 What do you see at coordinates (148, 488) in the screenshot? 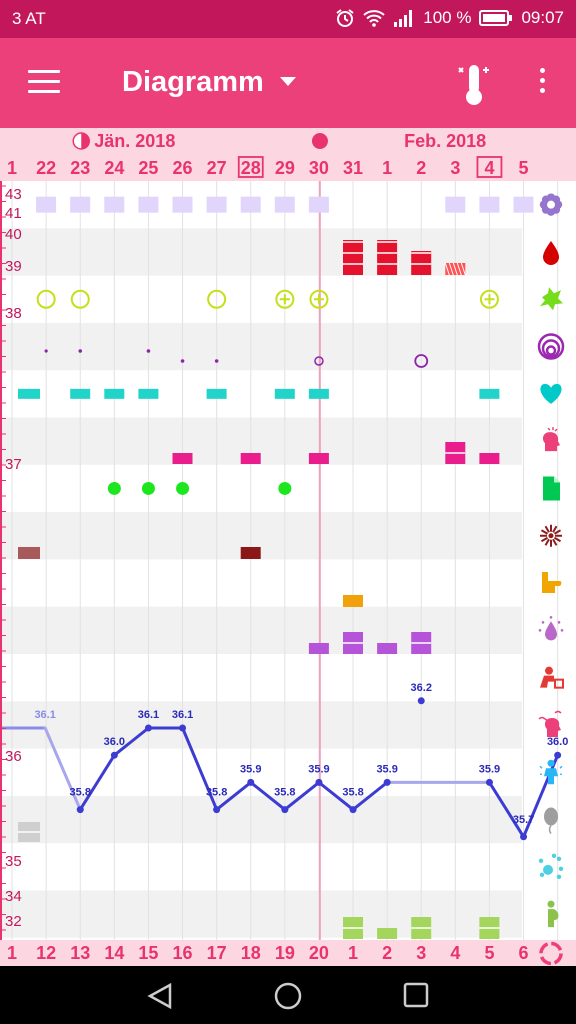
I see `document-marker` at bounding box center [148, 488].